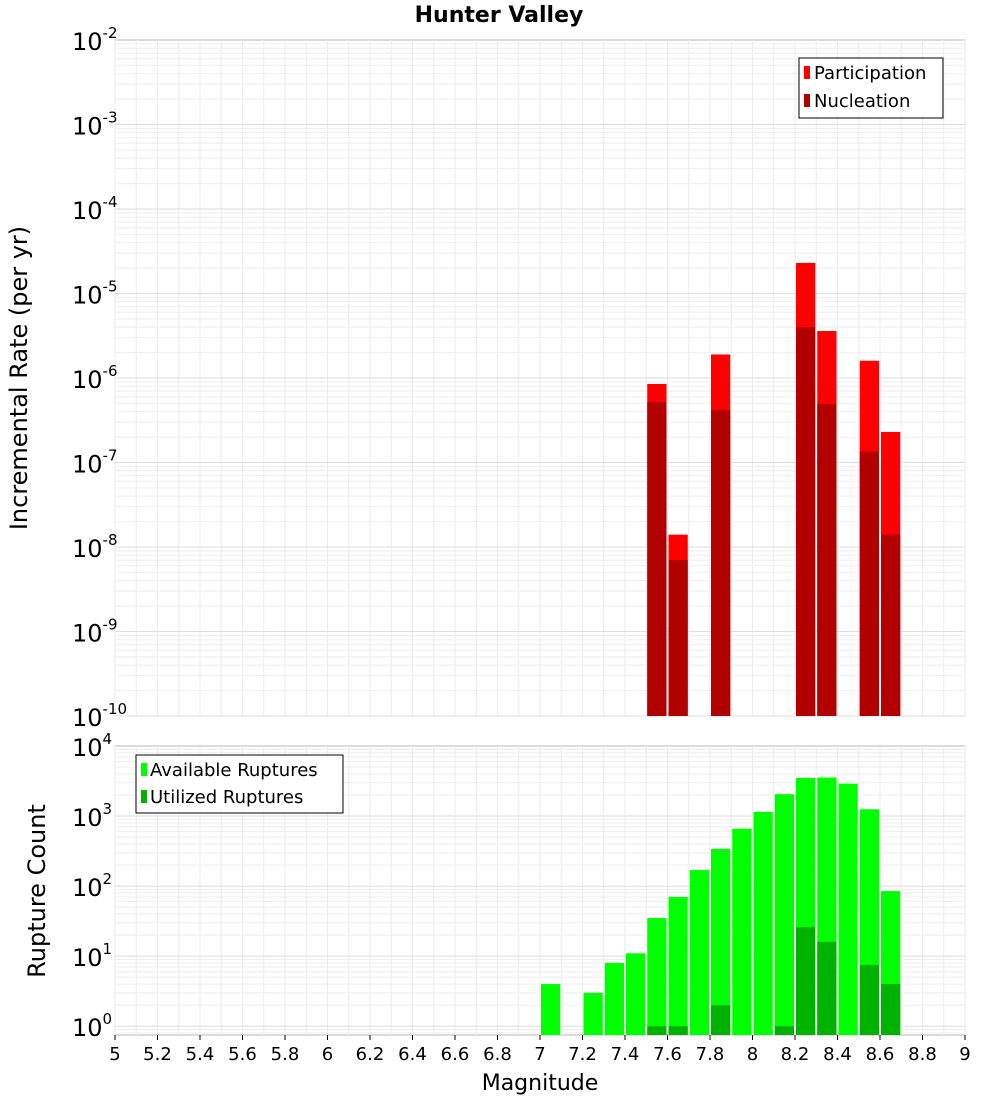 The height and width of the screenshot is (1100, 1000). What do you see at coordinates (455, 1054) in the screenshot?
I see `x-tick-label: 6.6` at bounding box center [455, 1054].